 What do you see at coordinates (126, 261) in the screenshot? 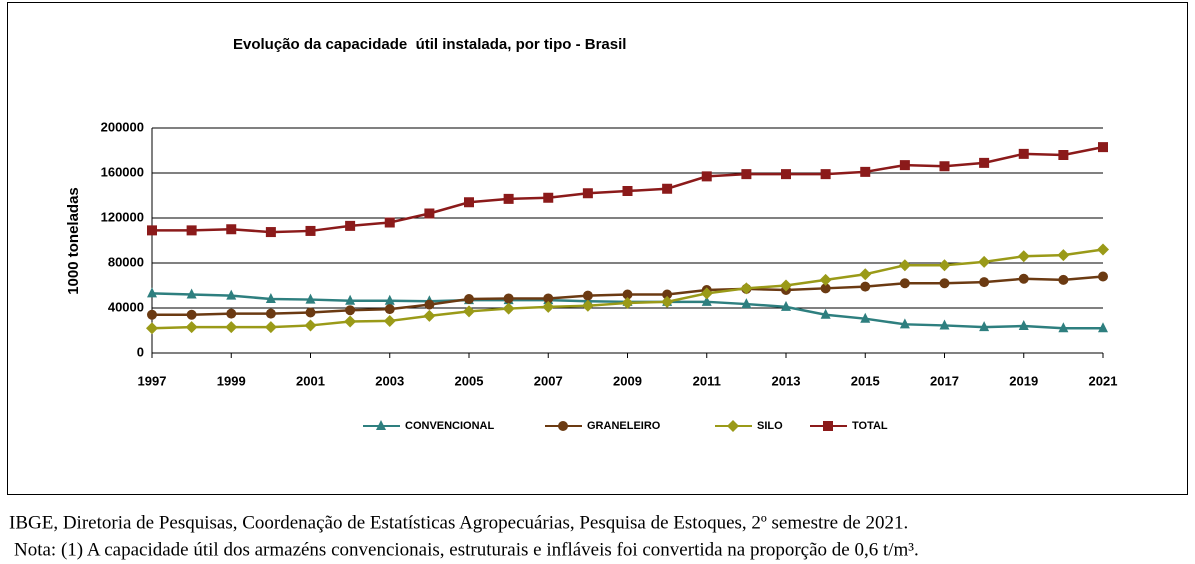
I see `y-tick-label: 80000` at bounding box center [126, 261].